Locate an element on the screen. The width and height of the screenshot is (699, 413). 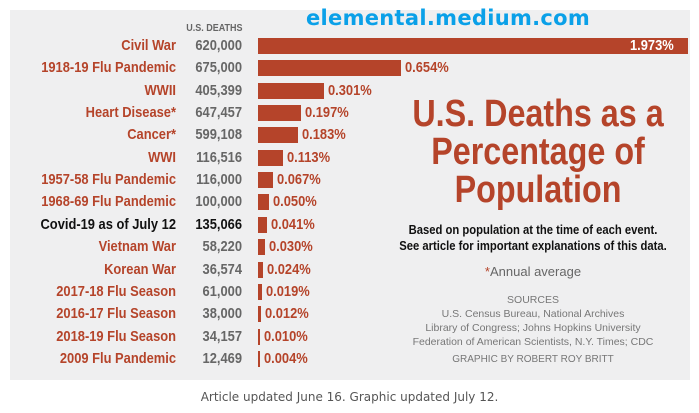
percent-label: 0.067% is located at coordinates (298, 180).